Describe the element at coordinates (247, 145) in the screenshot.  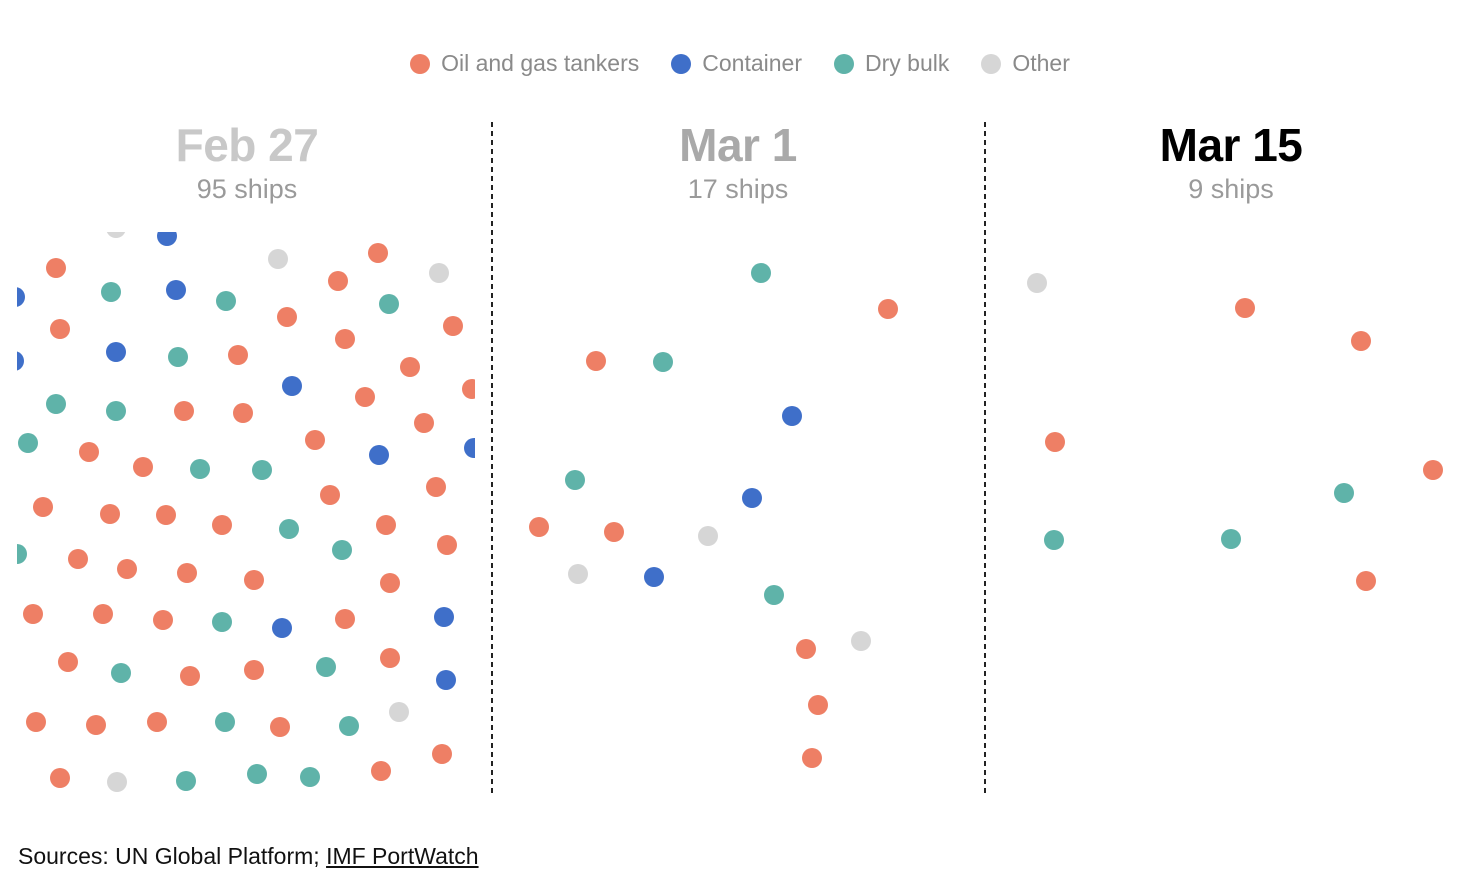
I see `panel-title: Feb 27` at that location.